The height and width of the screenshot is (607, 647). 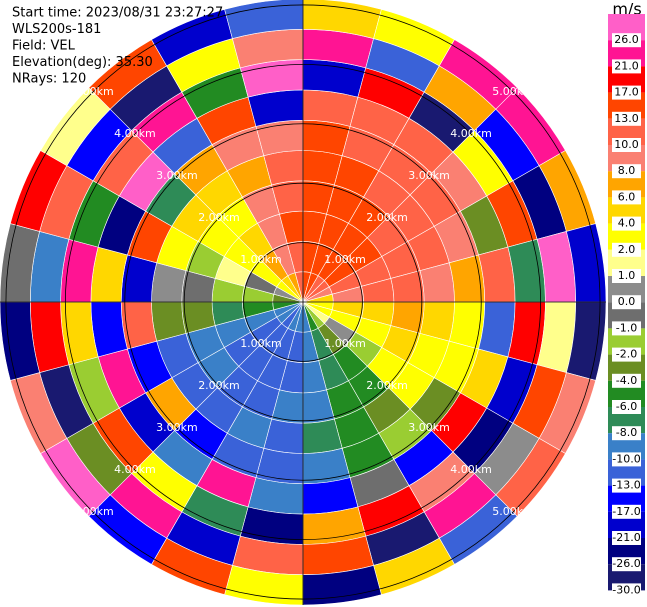 I want to click on colorbar-tick-label: -1.0, so click(x=626, y=327).